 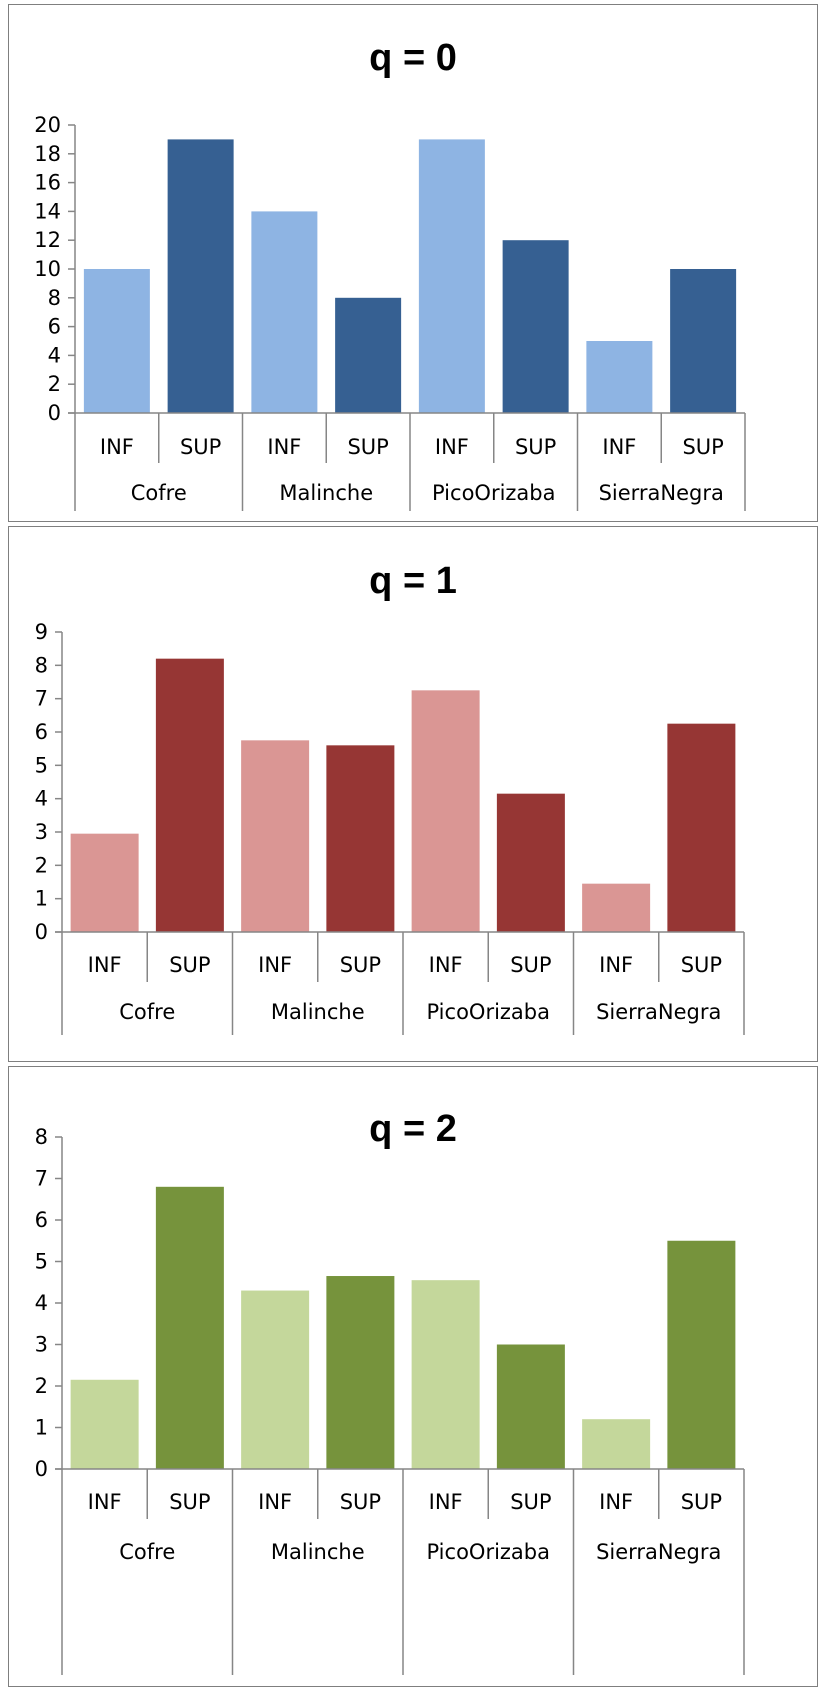 I want to click on chart-title: q = 1, so click(x=413, y=581).